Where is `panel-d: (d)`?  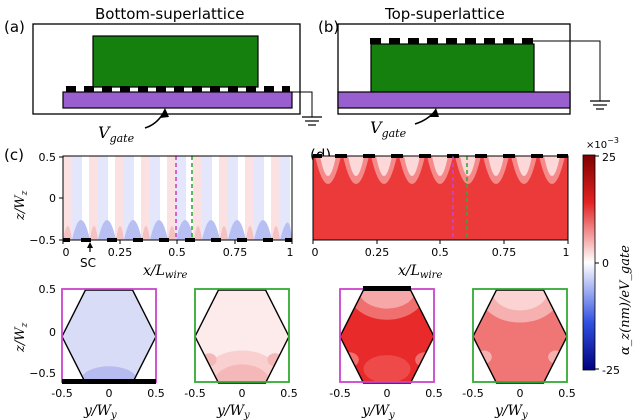 panel-d: (d) is located at coordinates (440, 213).